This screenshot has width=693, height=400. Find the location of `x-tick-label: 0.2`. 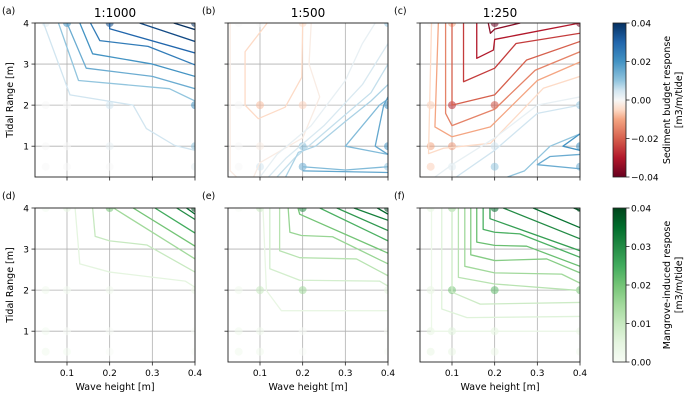

x-tick-label: 0.2 is located at coordinates (495, 374).